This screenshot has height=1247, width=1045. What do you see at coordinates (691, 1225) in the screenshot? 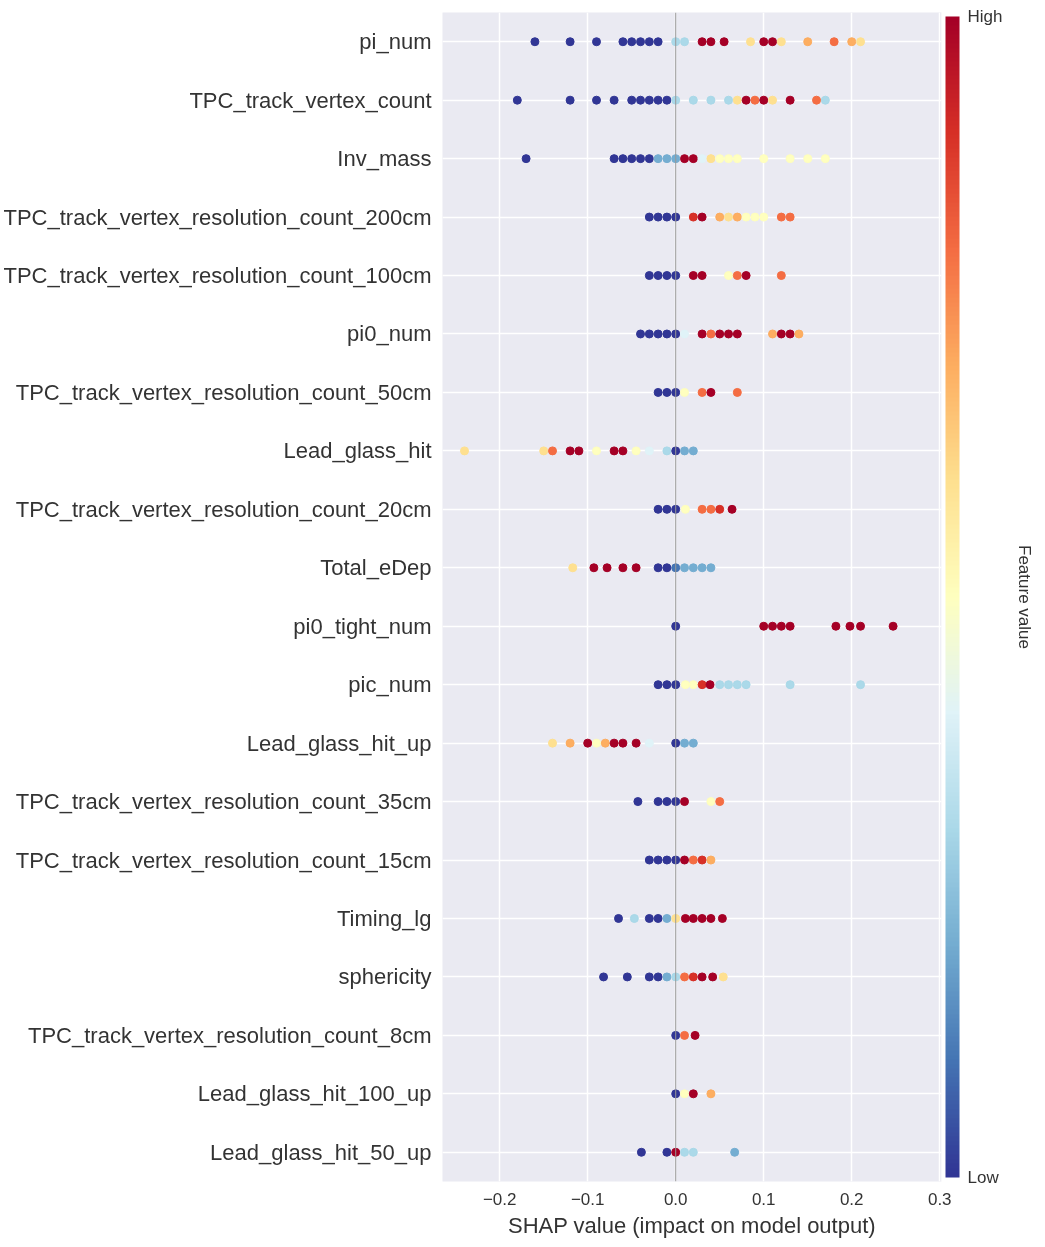
I see `x-axis-title: SHAP value (impact on model output)` at bounding box center [691, 1225].